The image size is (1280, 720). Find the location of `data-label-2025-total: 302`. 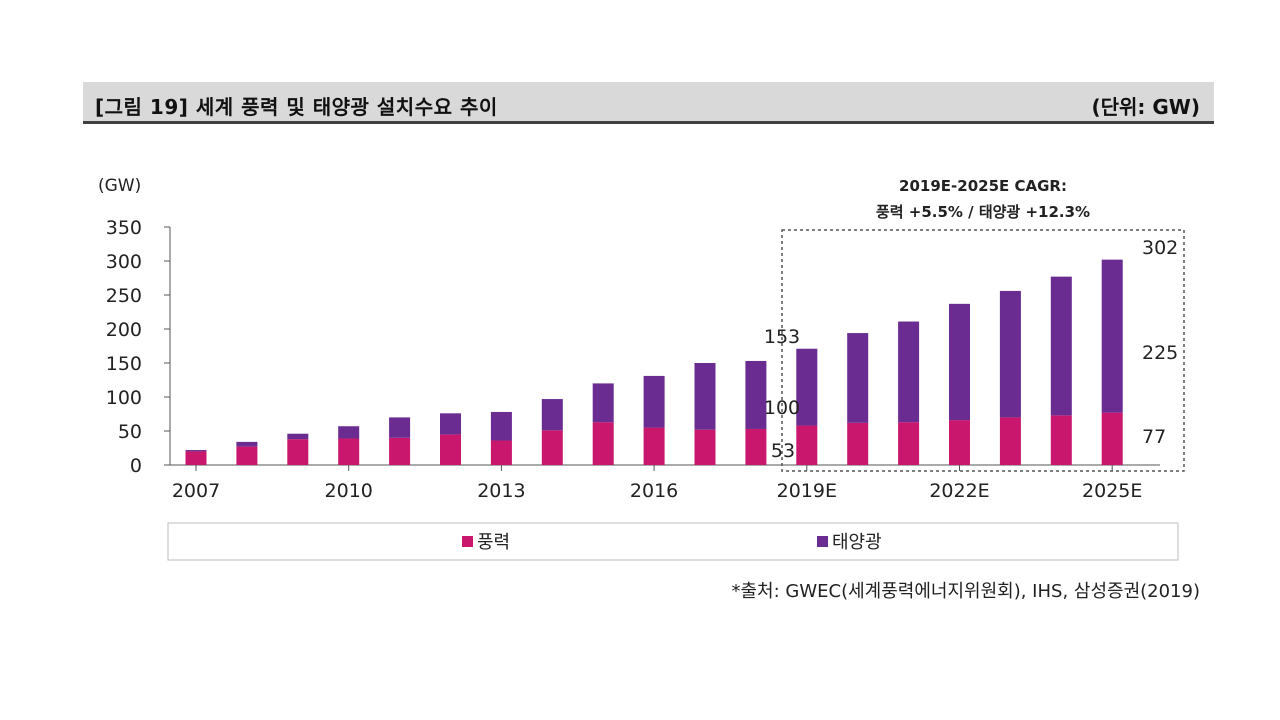

data-label-2025-total: 302 is located at coordinates (1160, 248).